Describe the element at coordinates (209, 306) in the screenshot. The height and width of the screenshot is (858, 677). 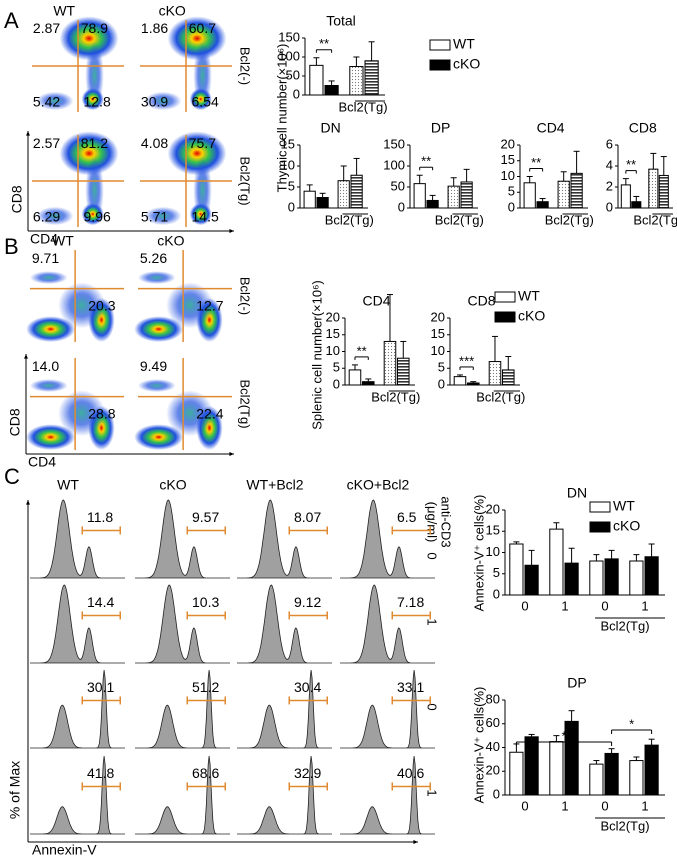
I see `quadrant-value: 12.7` at that location.